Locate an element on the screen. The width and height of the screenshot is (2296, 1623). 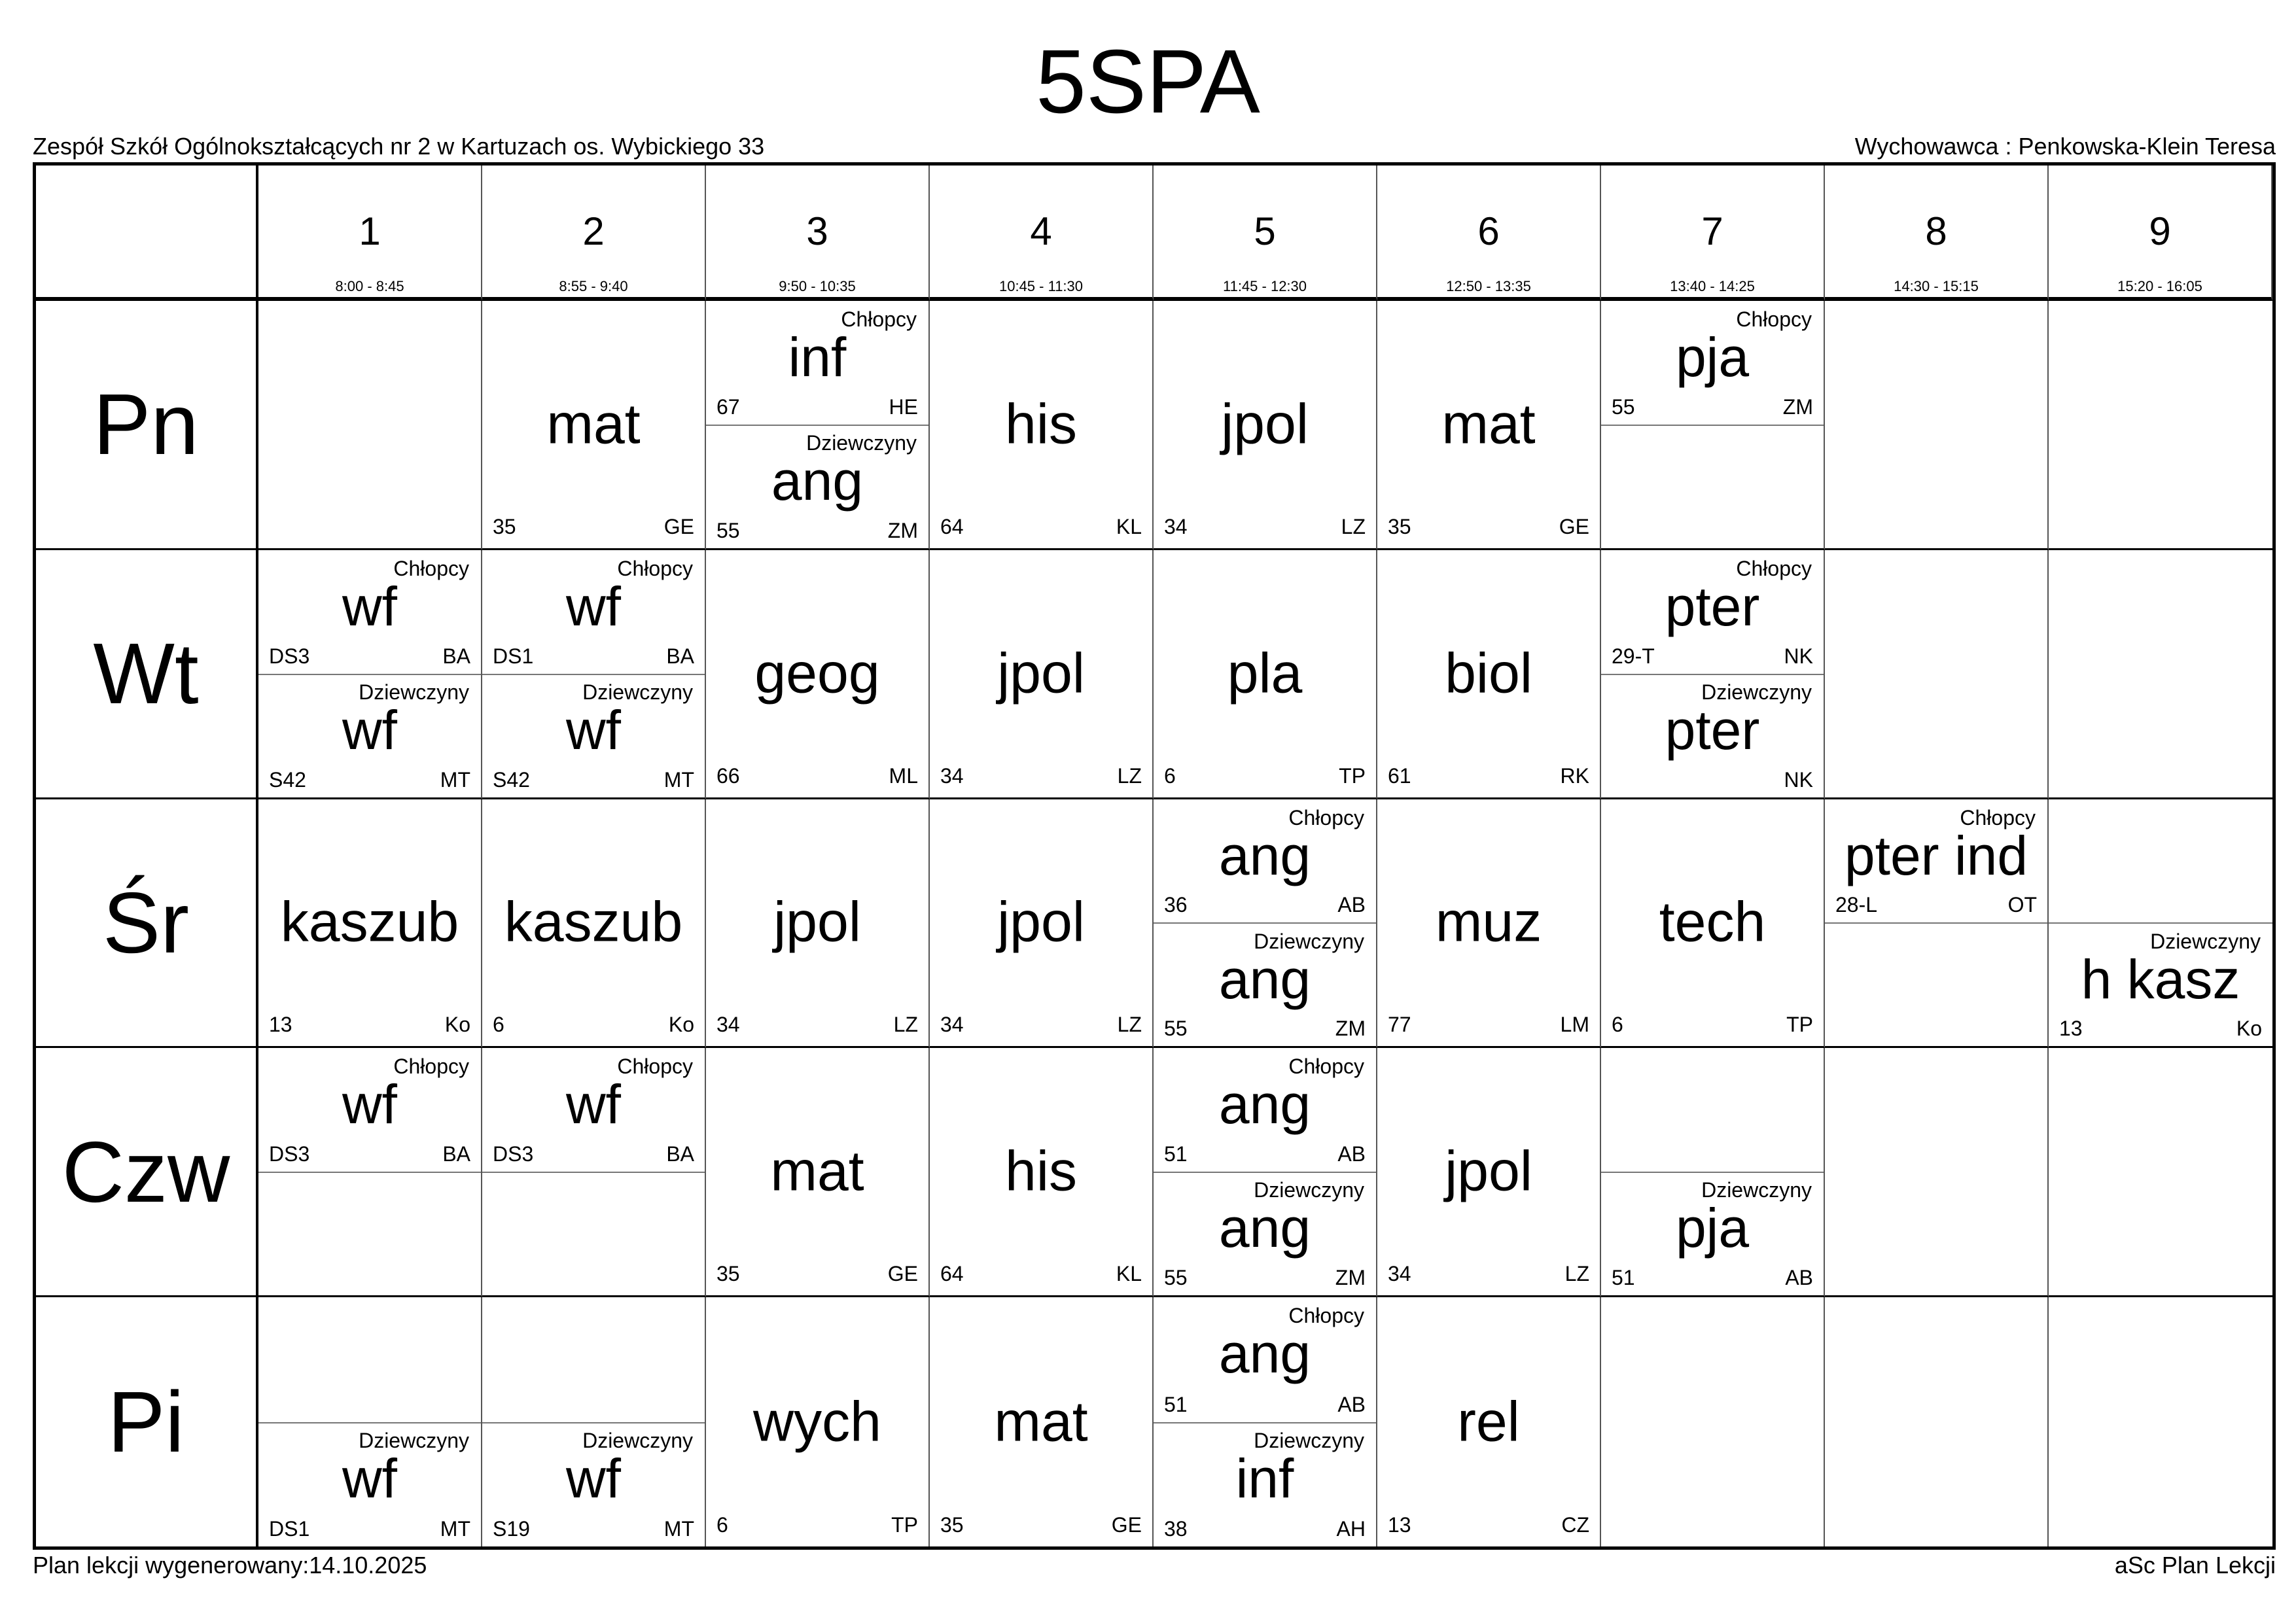
teacher: TP is located at coordinates (1800, 1025).